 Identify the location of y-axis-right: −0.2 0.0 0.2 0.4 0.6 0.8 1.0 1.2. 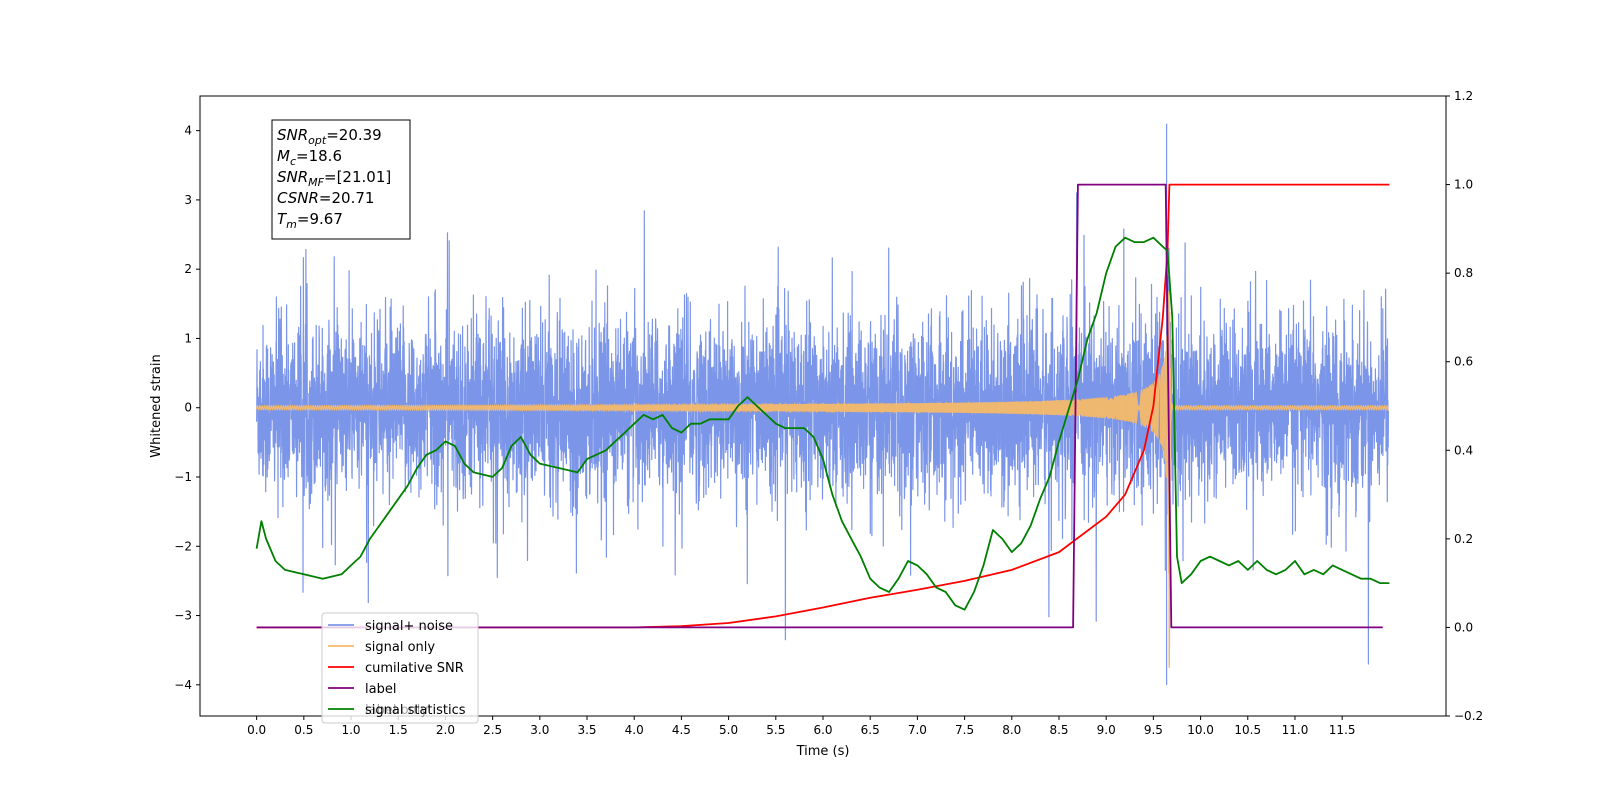
(1464, 406).